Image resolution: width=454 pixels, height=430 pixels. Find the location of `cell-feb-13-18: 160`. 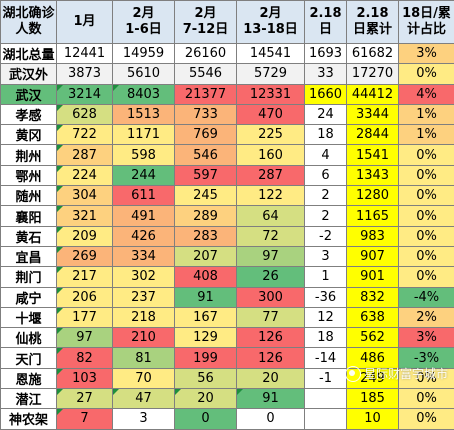

cell-feb-13-18: 160 is located at coordinates (271, 155).